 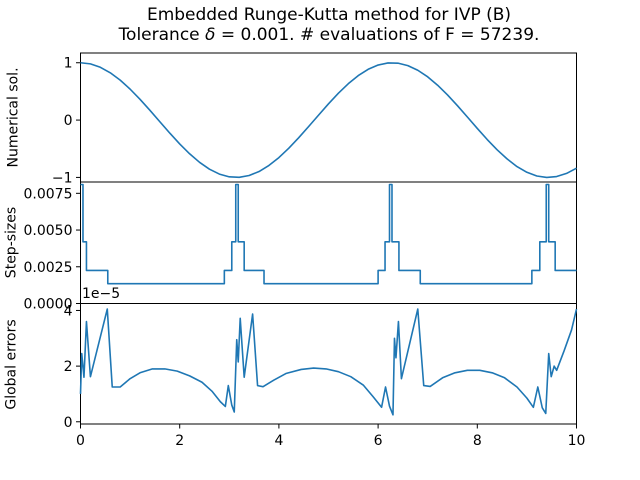 I want to click on numerical-solution-ytick-label: 0, so click(x=68, y=121).